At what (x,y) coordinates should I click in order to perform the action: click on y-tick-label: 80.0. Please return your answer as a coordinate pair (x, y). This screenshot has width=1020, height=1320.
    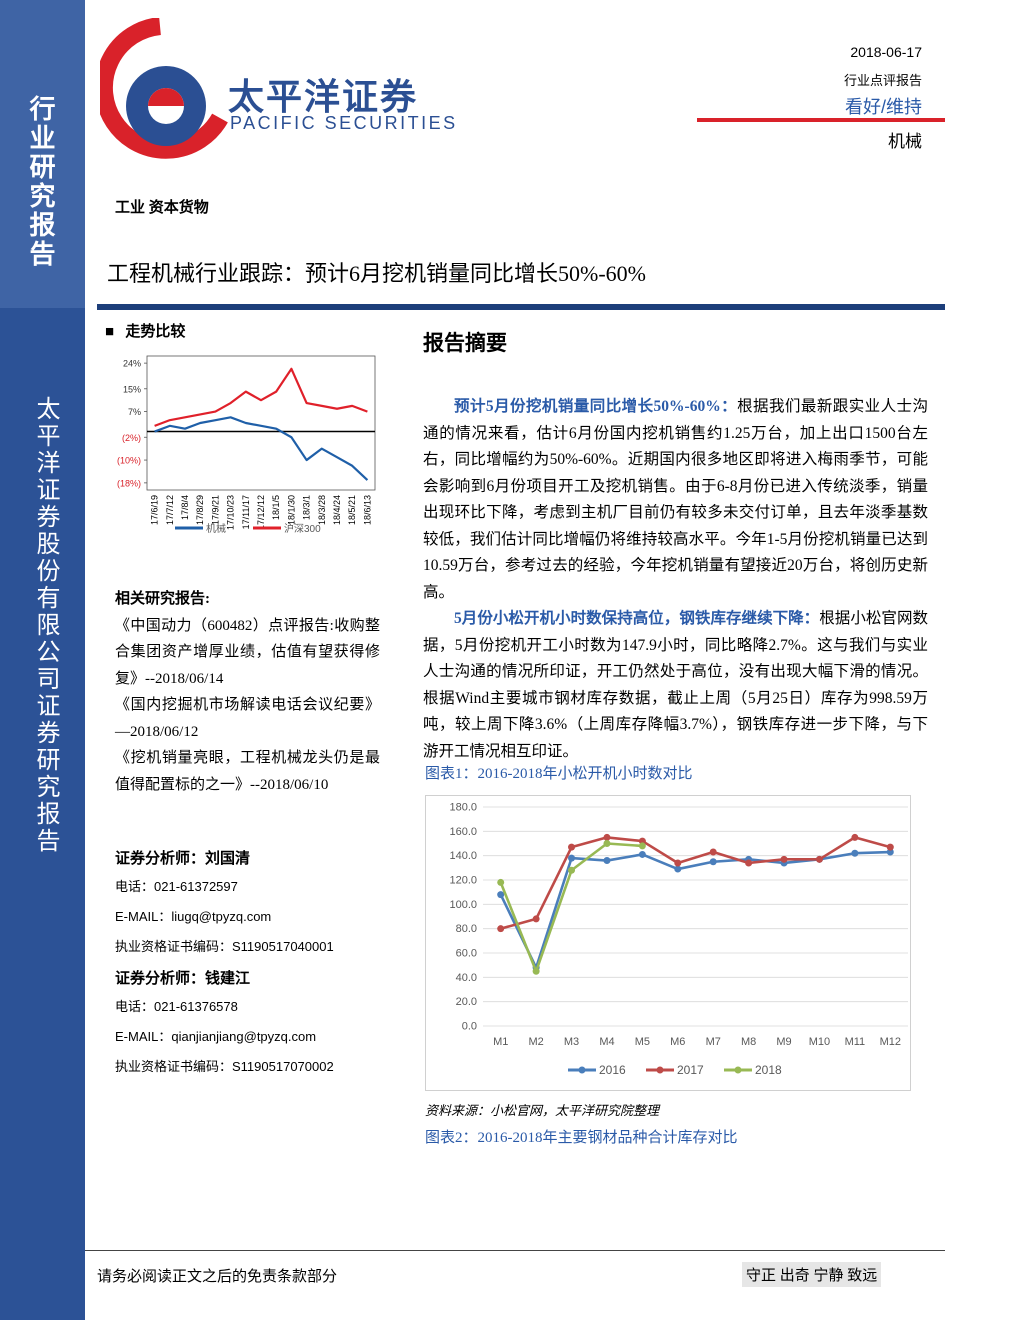
    Looking at the image, I should click on (466, 929).